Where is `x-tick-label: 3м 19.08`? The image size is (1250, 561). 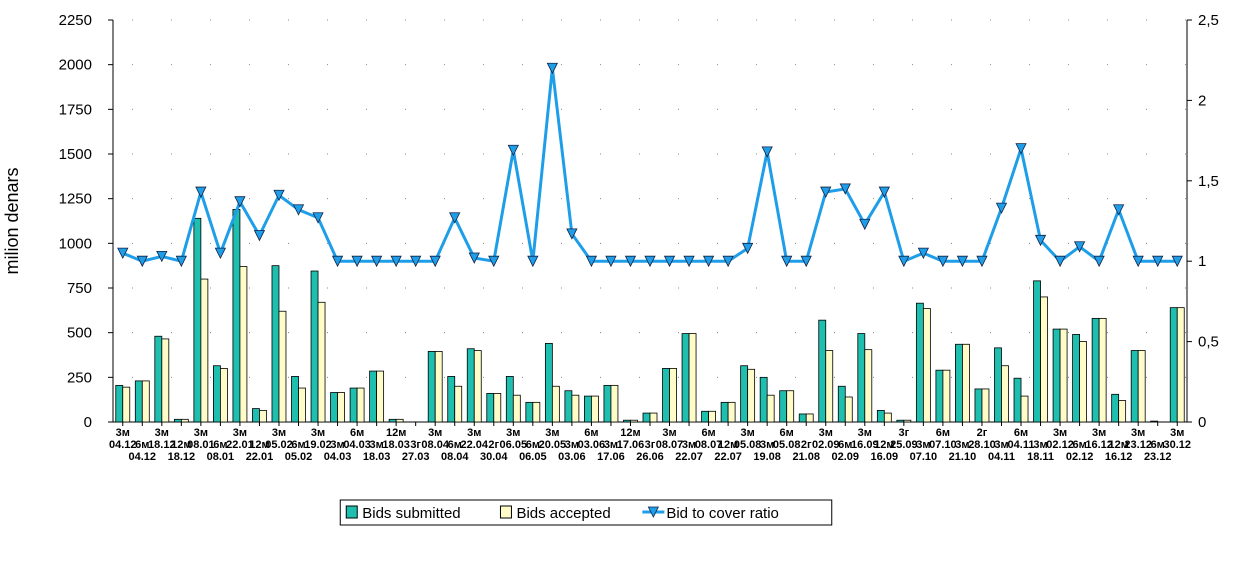
x-tick-label: 3м 19.08 is located at coordinates (767, 451).